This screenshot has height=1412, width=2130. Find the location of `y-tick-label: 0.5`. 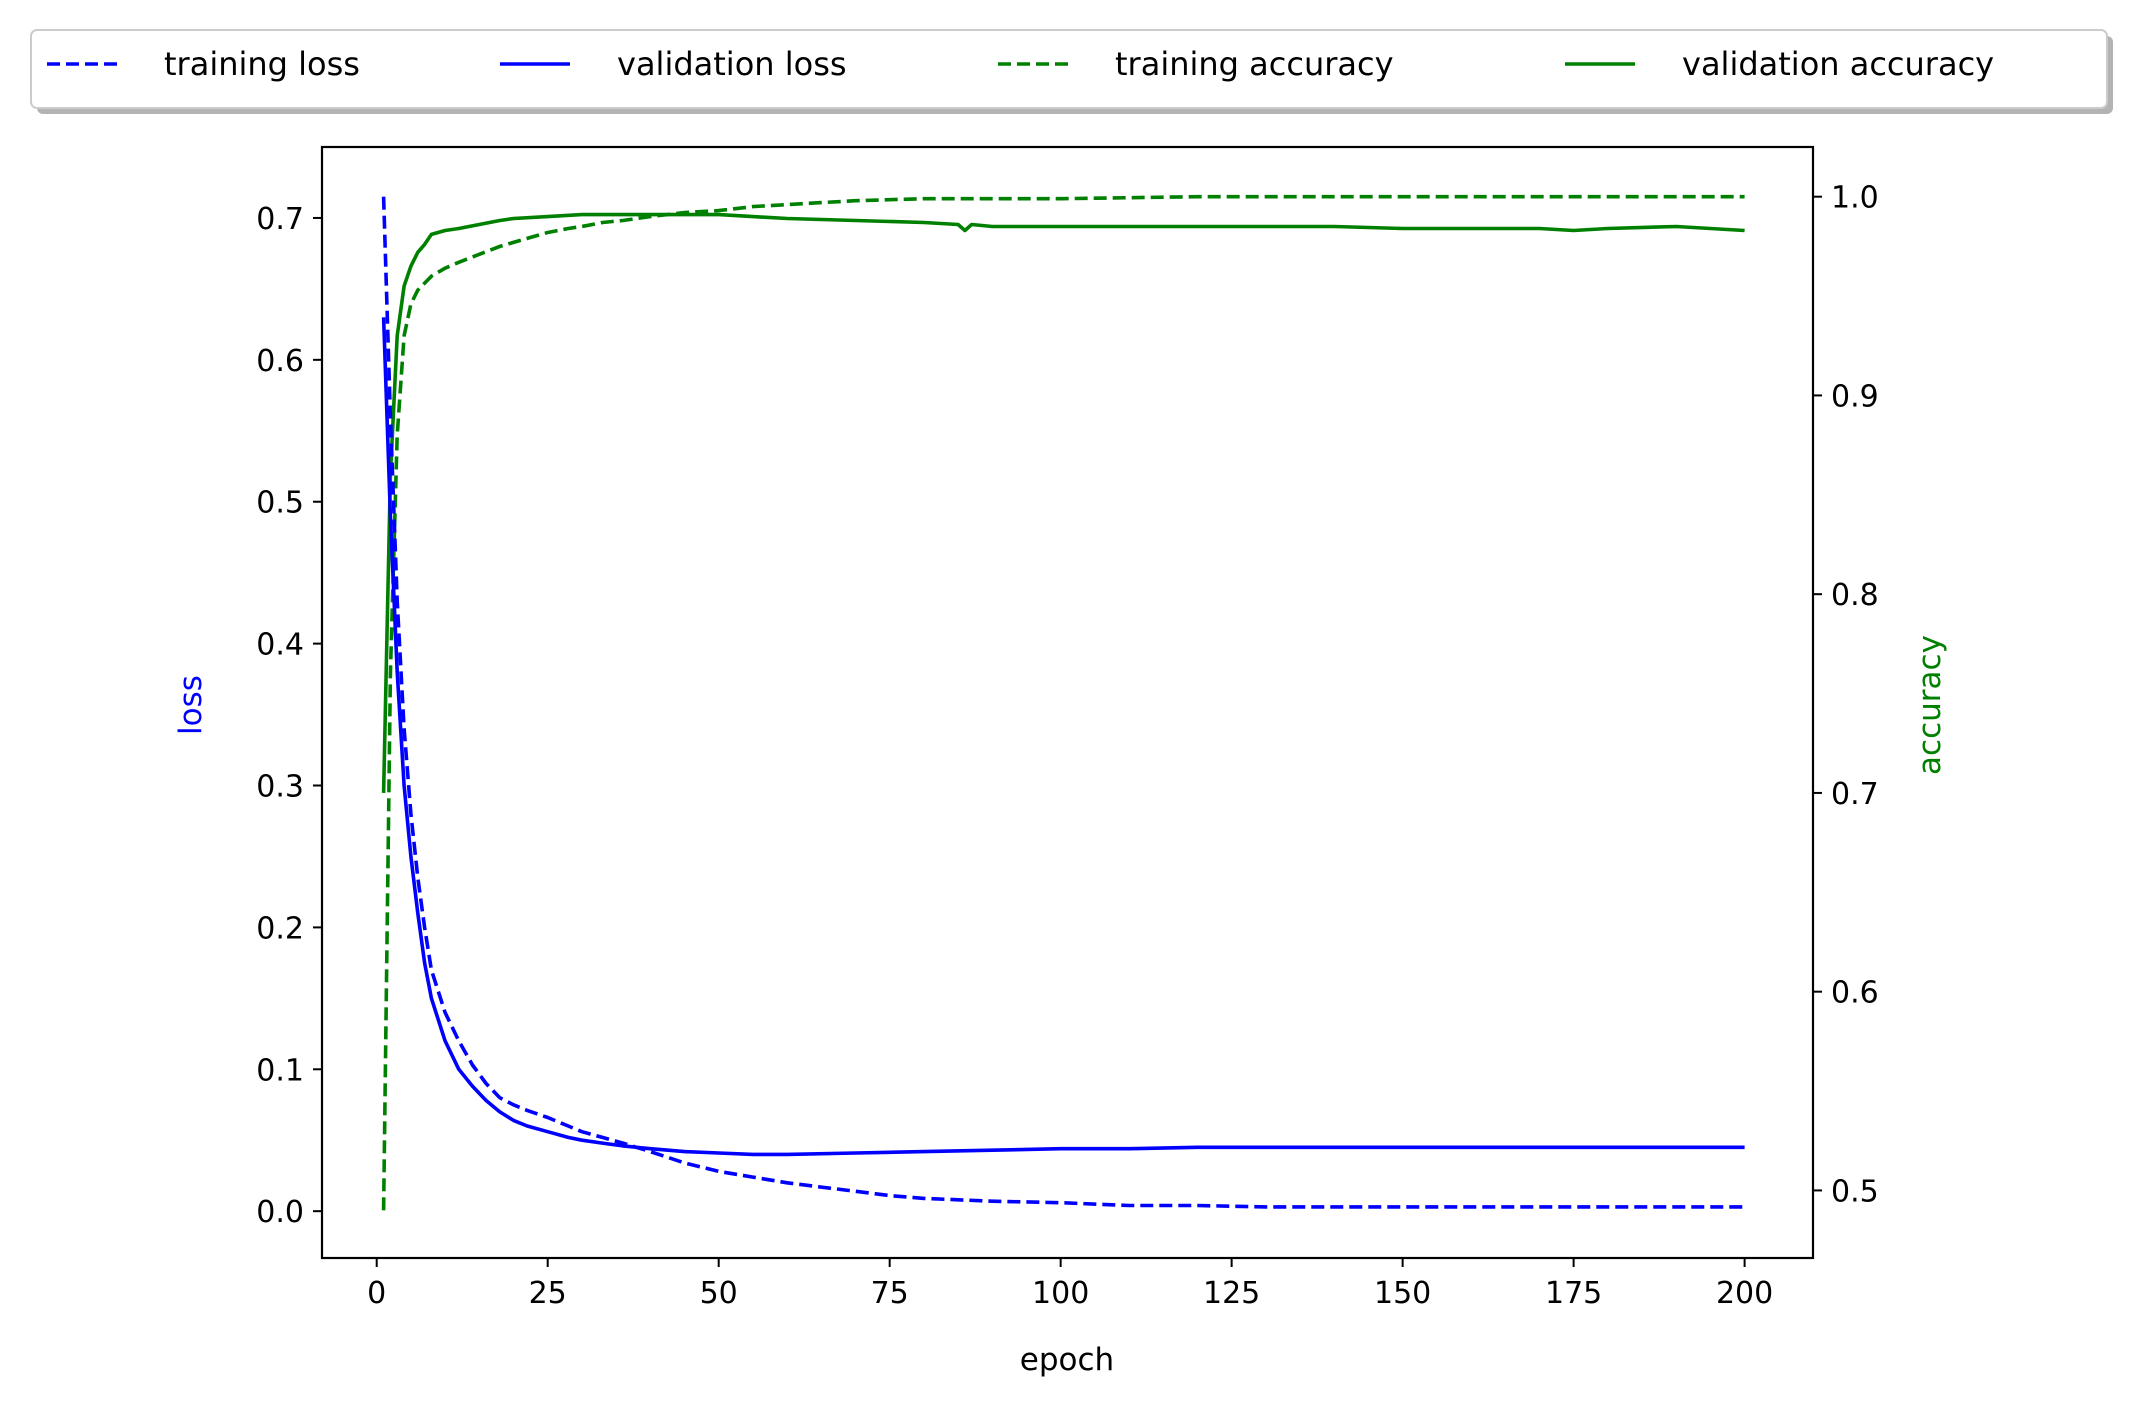

y-tick-label: 0.5 is located at coordinates (280, 503).